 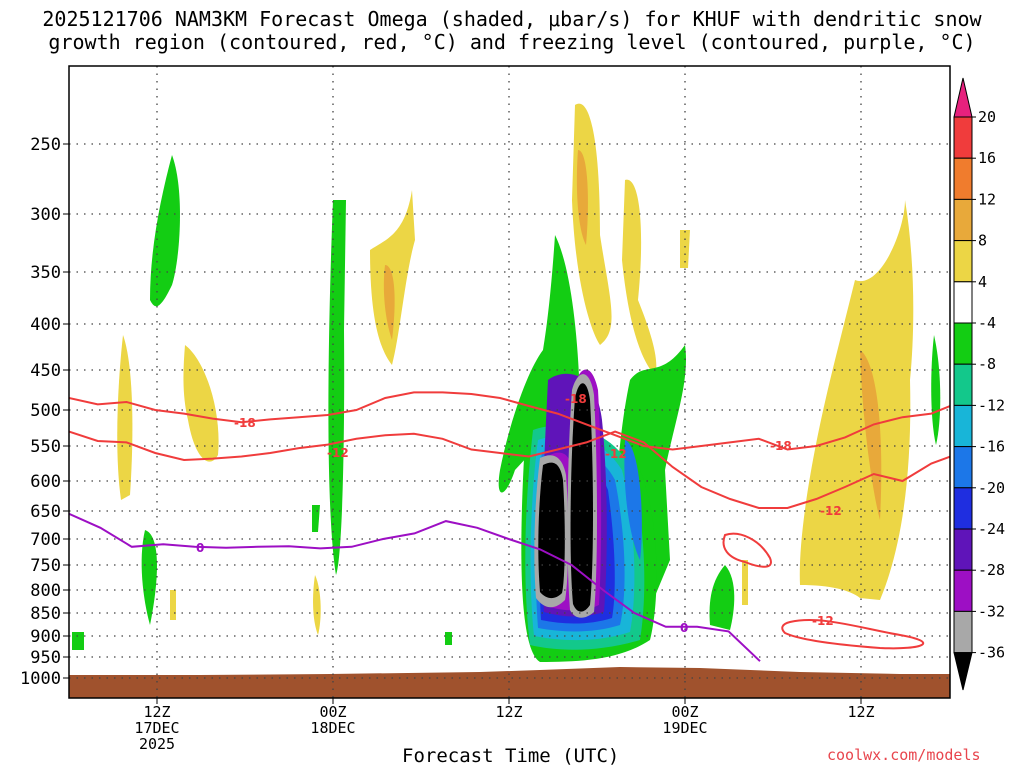 What do you see at coordinates (45, 325) in the screenshot?
I see `y-tick-label: 400` at bounding box center [45, 325].